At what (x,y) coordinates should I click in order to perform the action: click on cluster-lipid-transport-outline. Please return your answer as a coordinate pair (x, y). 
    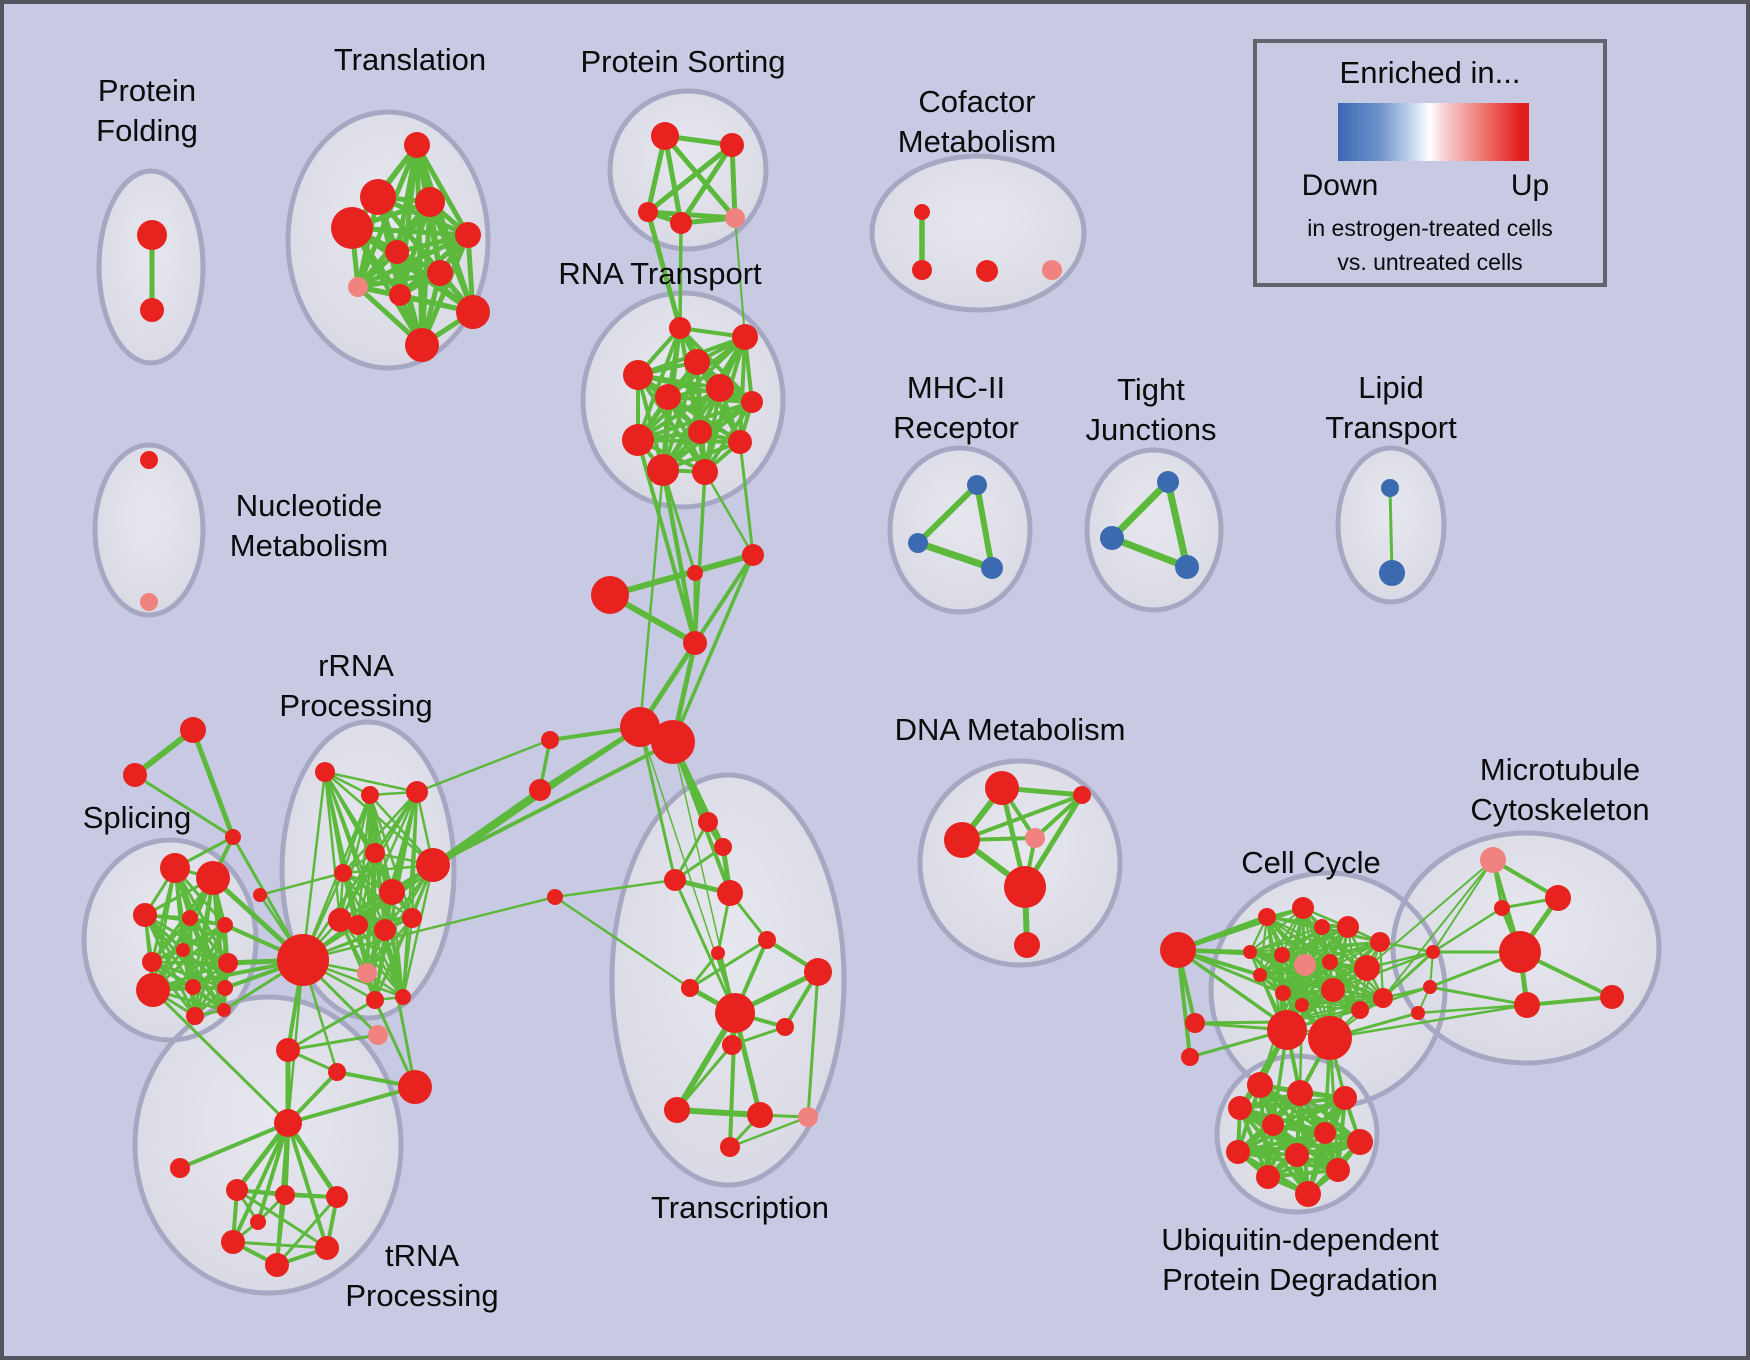
    Looking at the image, I should click on (1391, 525).